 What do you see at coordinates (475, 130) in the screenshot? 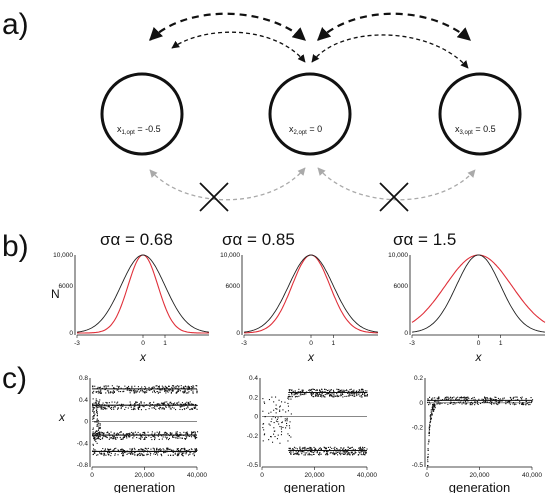
I see `deme-3-label: x3,opt = 0.5` at bounding box center [475, 130].